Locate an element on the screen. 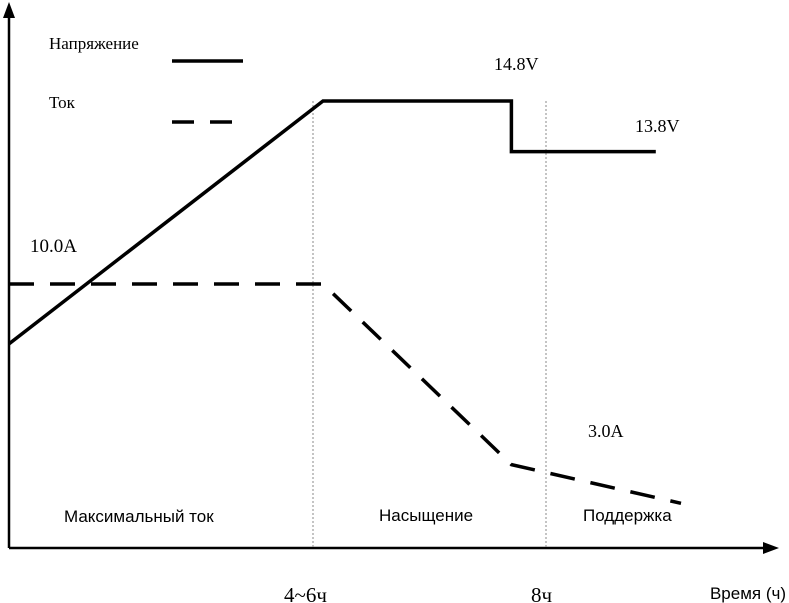  legend: Напряжение Ток is located at coordinates (146, 79).